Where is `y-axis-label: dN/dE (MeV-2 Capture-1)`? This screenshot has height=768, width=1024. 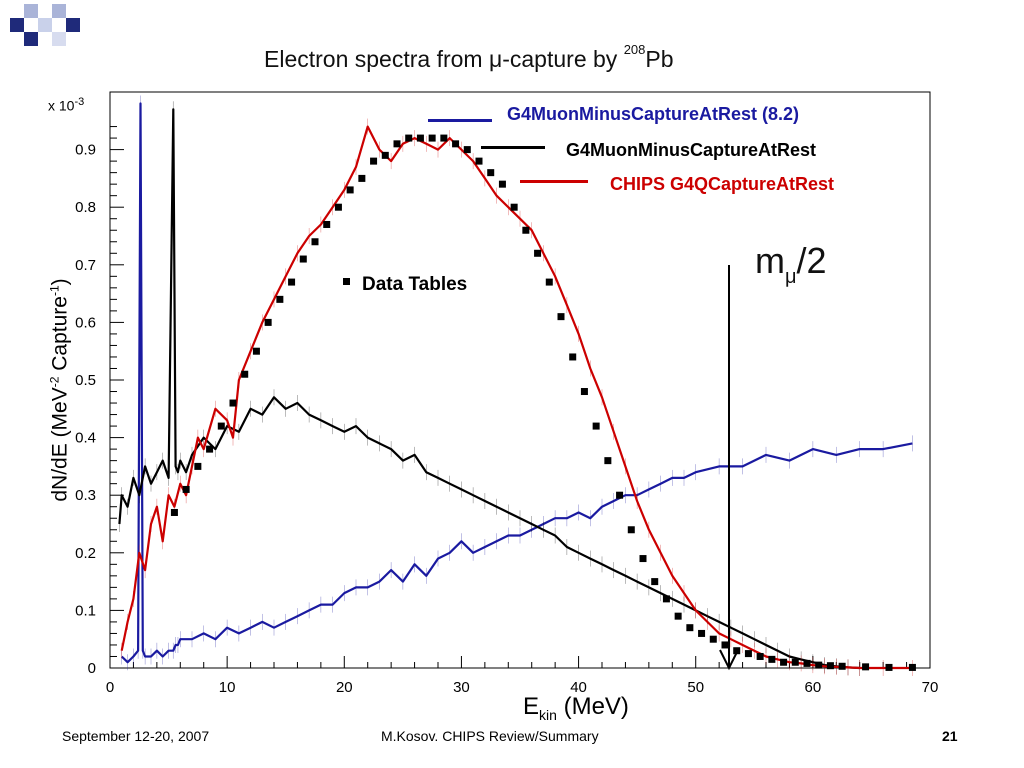
y-axis-label: dN/dE (MeV-2 Capture-1) is located at coordinates (60, 389).